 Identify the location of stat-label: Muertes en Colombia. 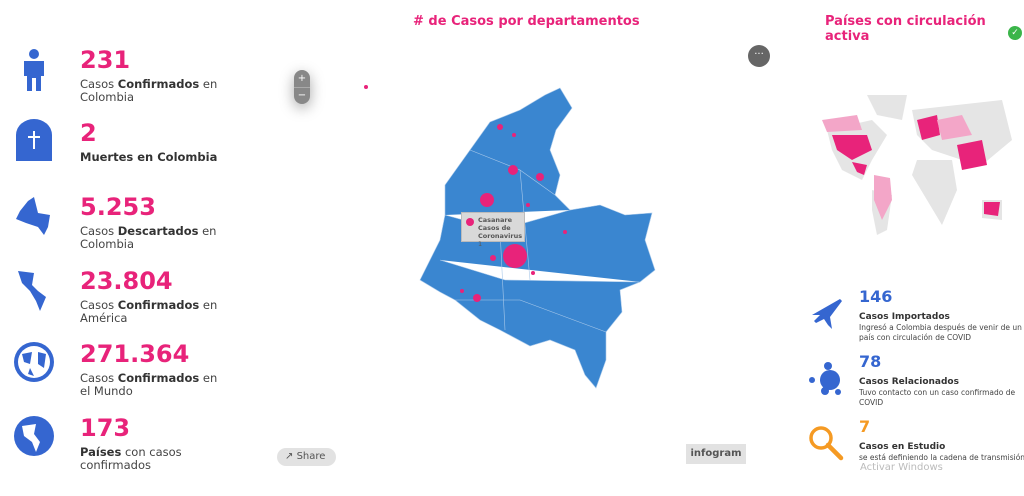
(149, 157).